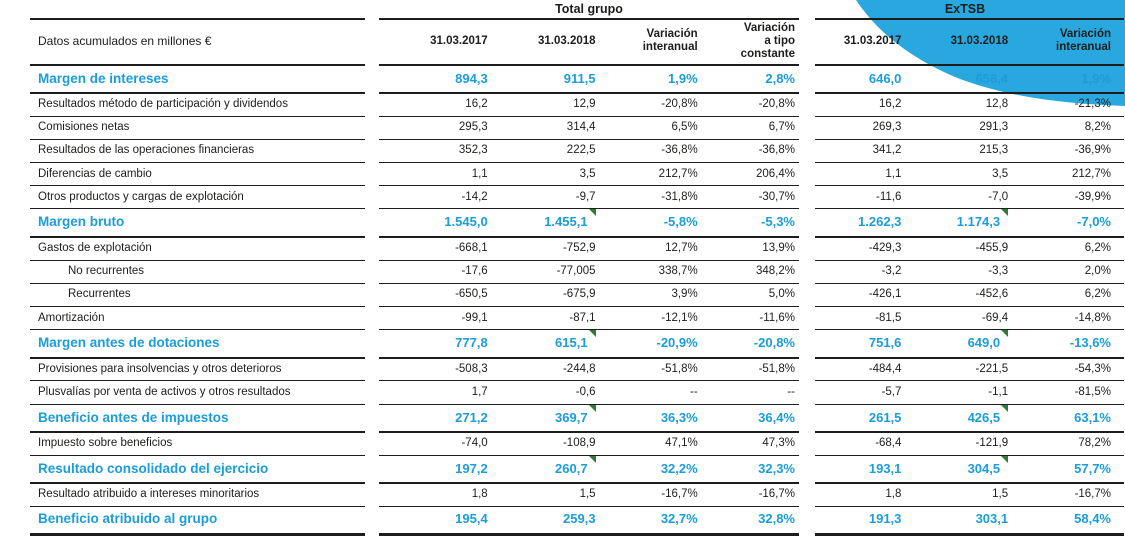 This screenshot has height=543, width=1125. What do you see at coordinates (694, 391) in the screenshot?
I see `cell-tg-var-interanual: --` at bounding box center [694, 391].